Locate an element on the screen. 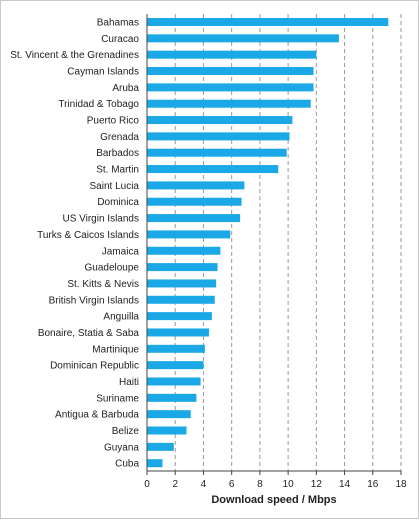  x-axis-title: Download speed / Mbps is located at coordinates (273, 500).